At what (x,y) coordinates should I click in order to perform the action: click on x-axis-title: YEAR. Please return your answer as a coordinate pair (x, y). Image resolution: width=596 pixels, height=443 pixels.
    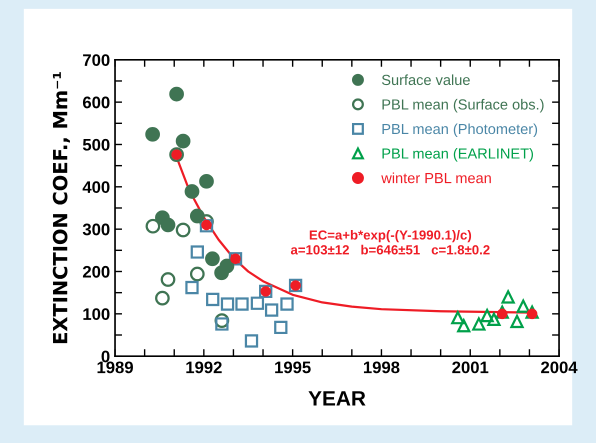
    Looking at the image, I should click on (337, 398).